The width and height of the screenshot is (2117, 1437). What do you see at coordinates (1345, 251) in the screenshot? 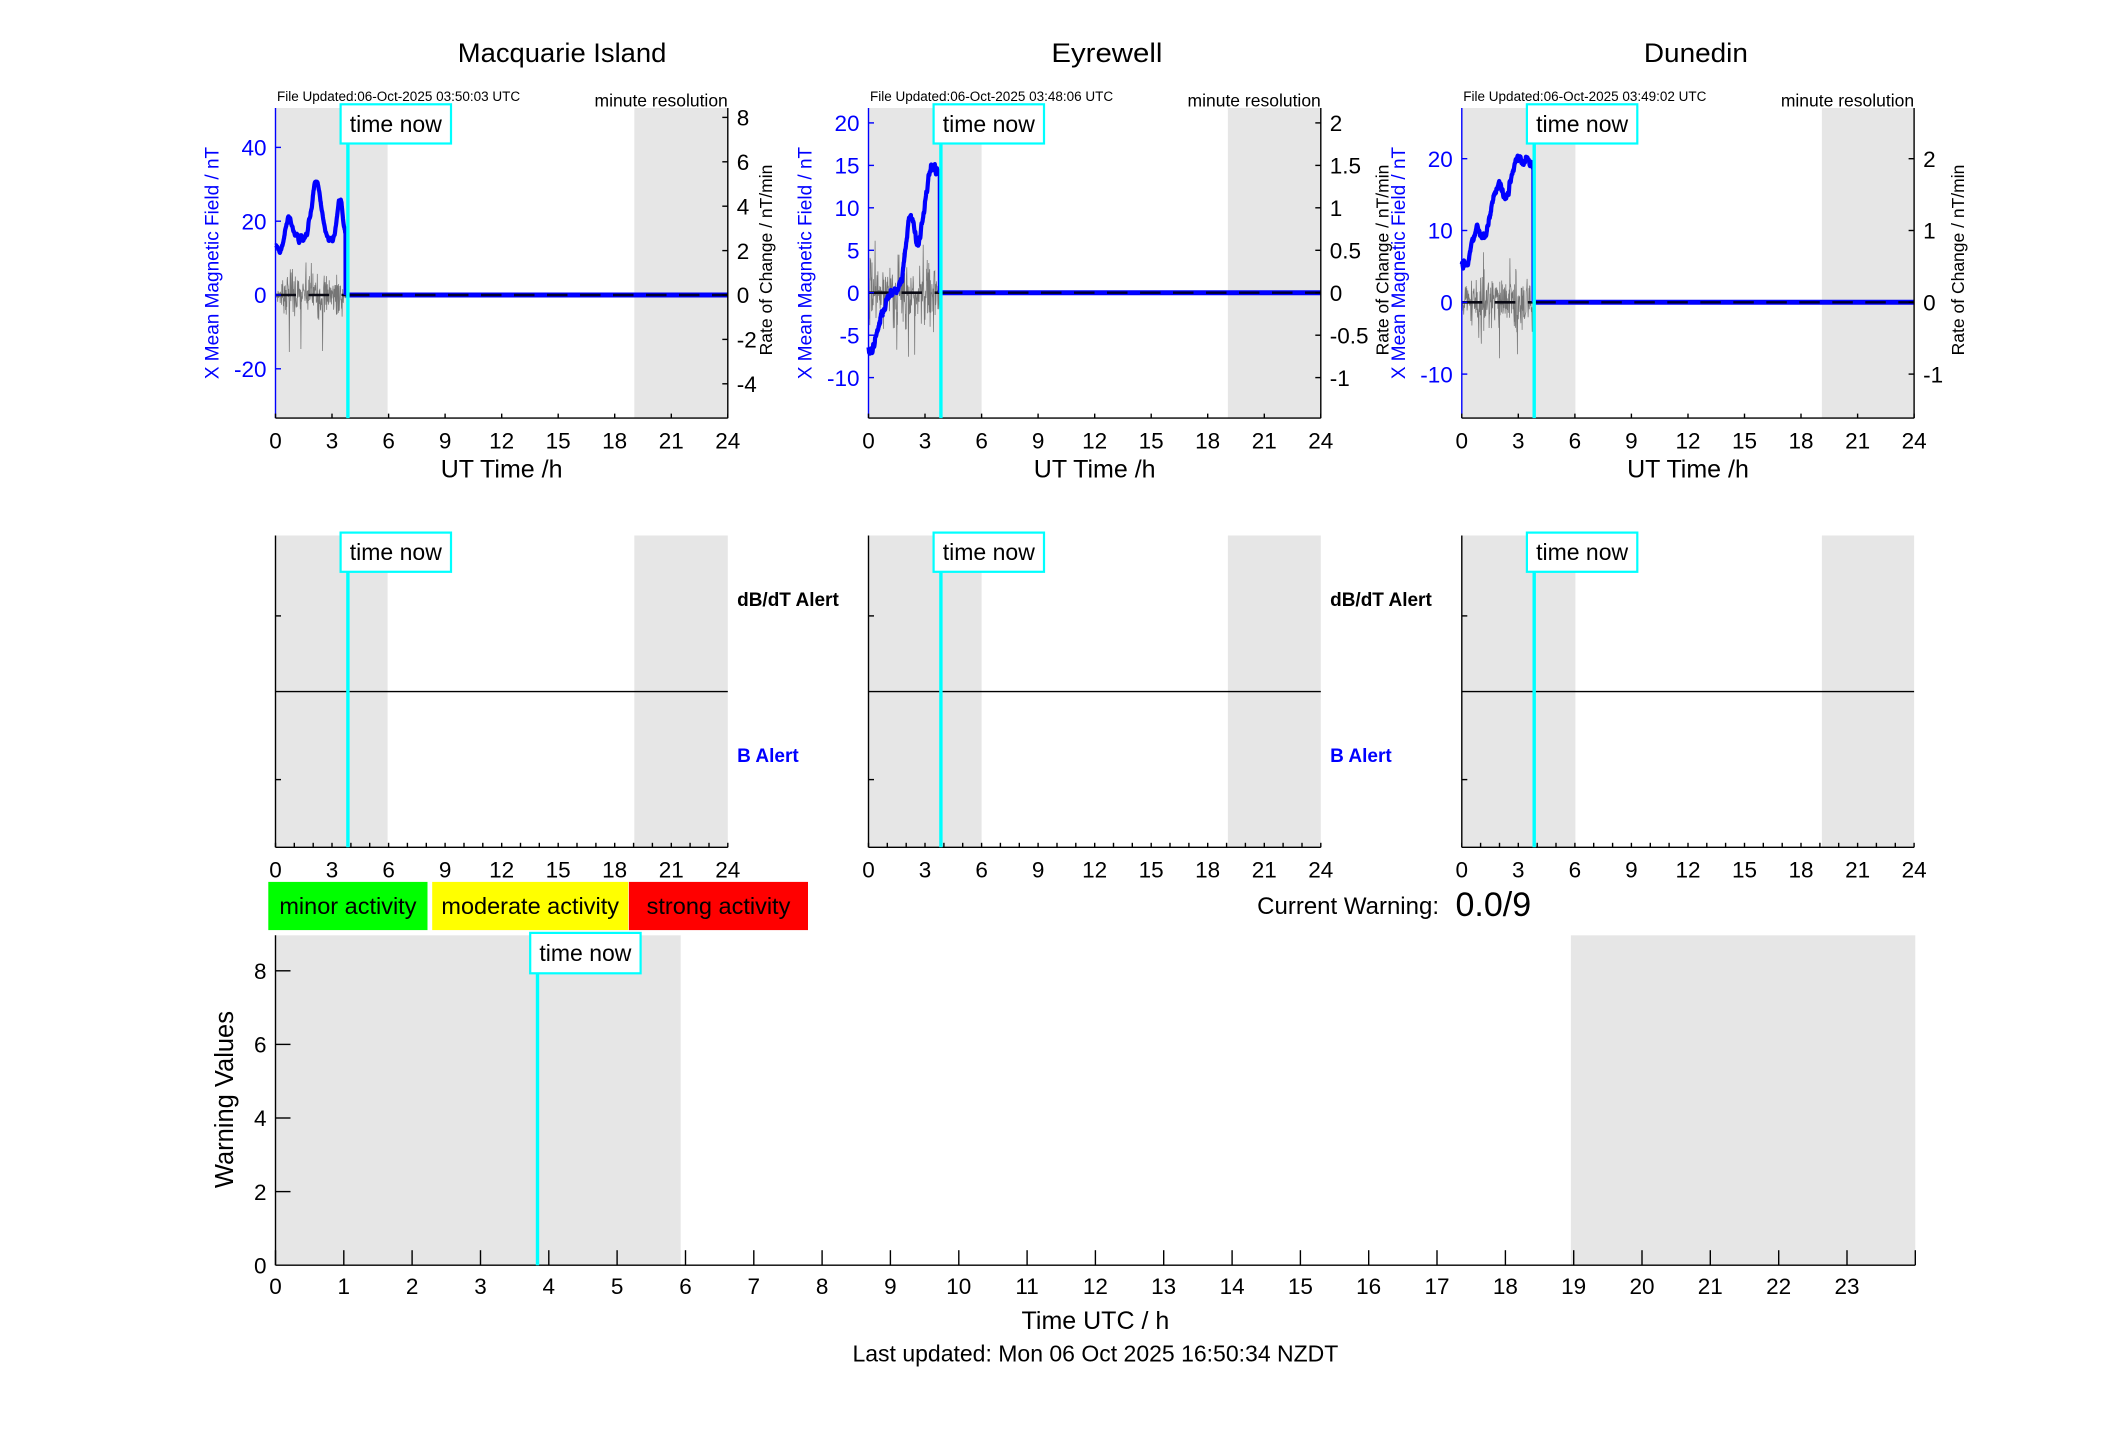
I see `svg-text: 0.5` at bounding box center [1345, 251].